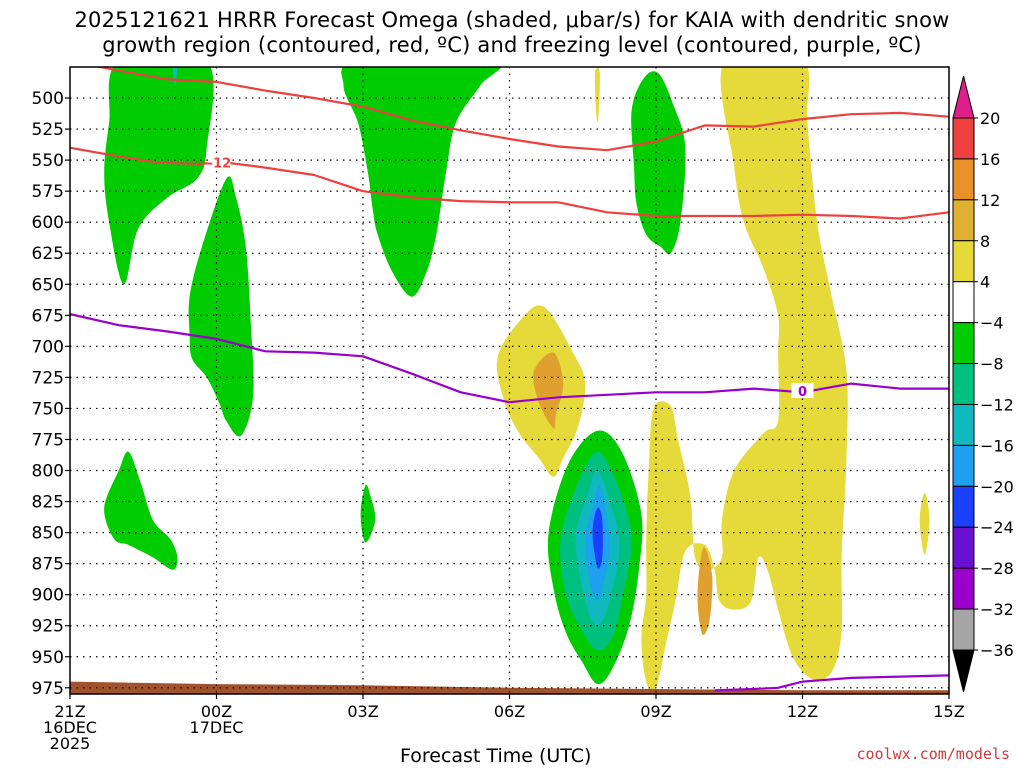 The image size is (1024, 768). Describe the element at coordinates (48, 378) in the screenshot. I see `y-tick-label-725: 725` at that location.